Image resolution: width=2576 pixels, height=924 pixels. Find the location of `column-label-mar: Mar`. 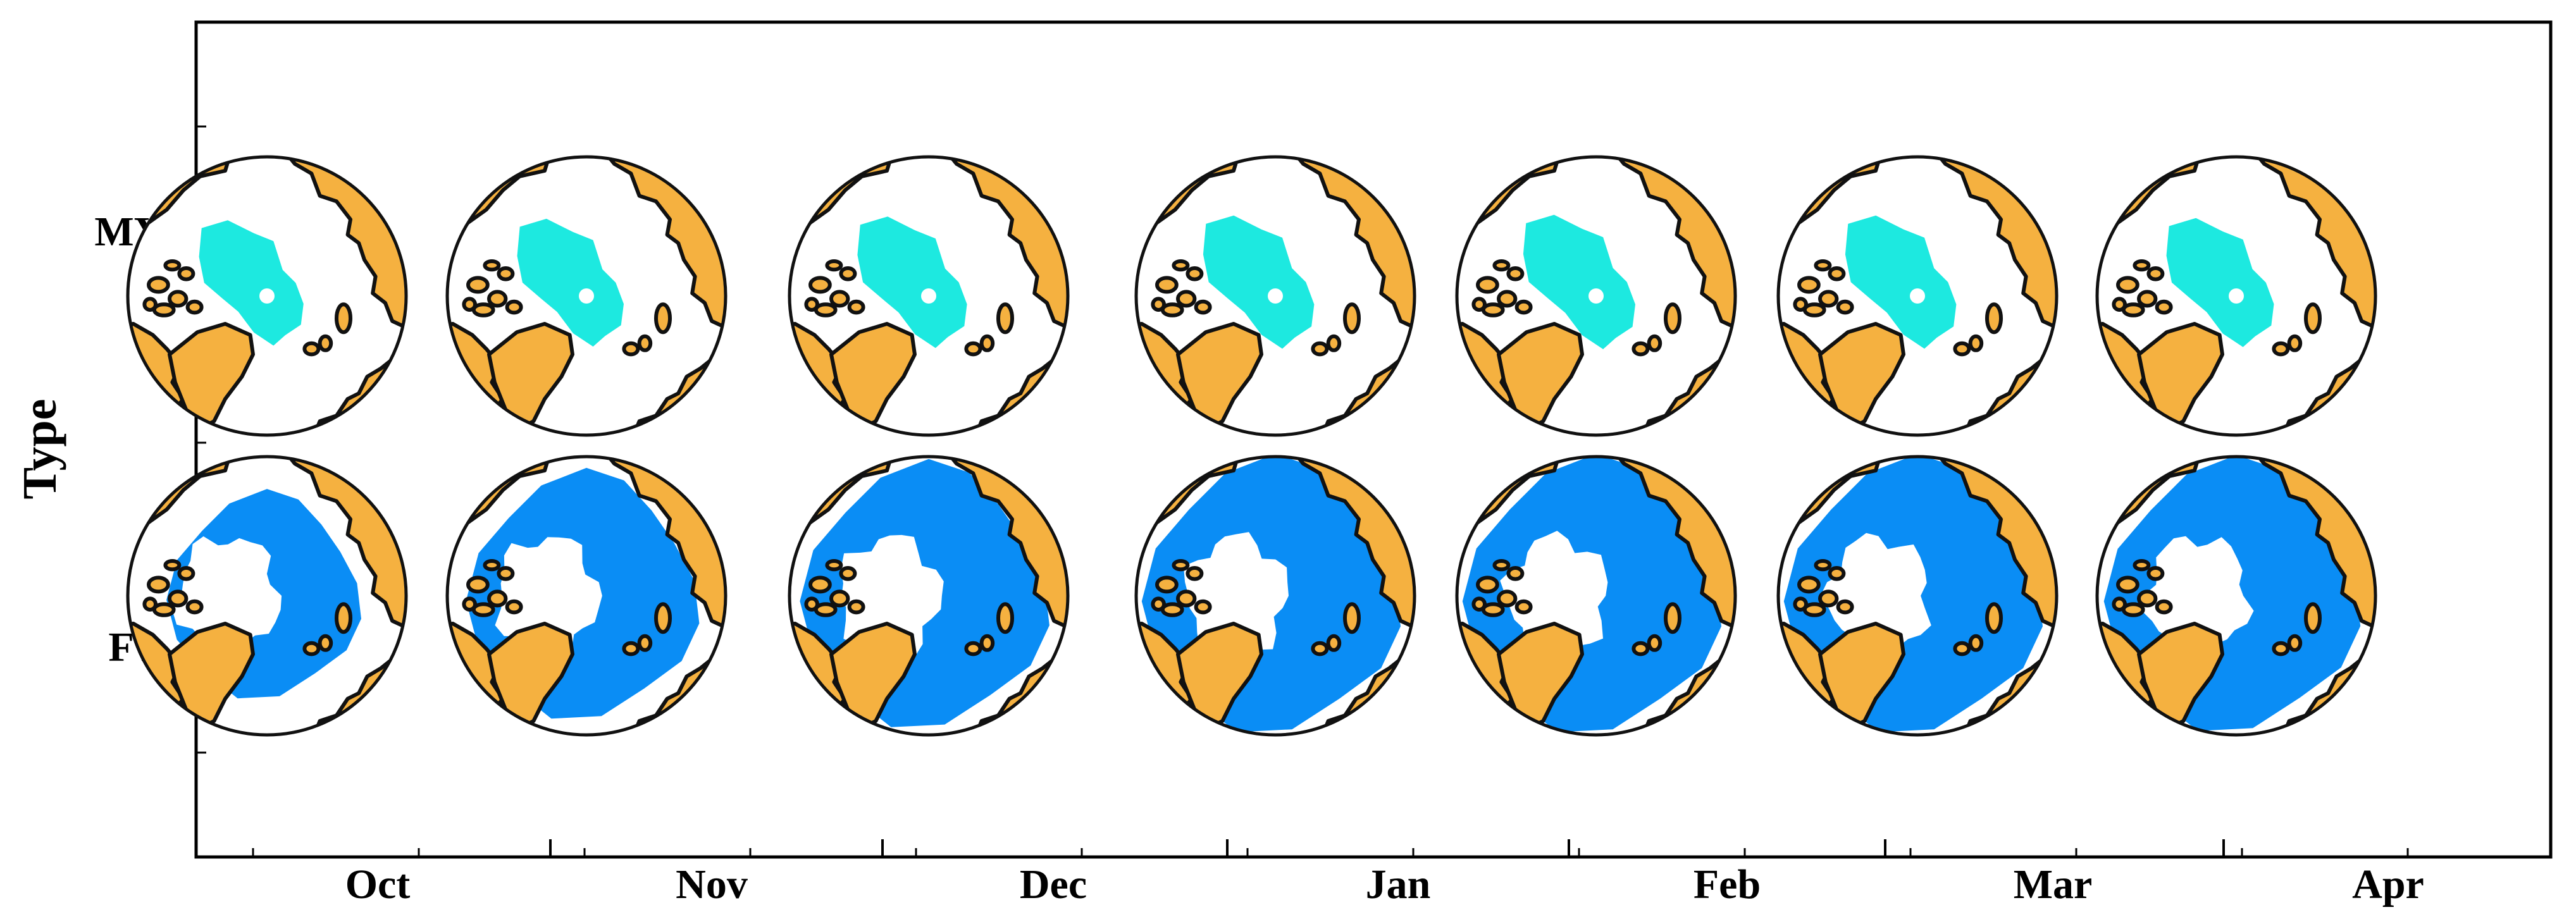

column-label-mar: Mar is located at coordinates (2054, 885).